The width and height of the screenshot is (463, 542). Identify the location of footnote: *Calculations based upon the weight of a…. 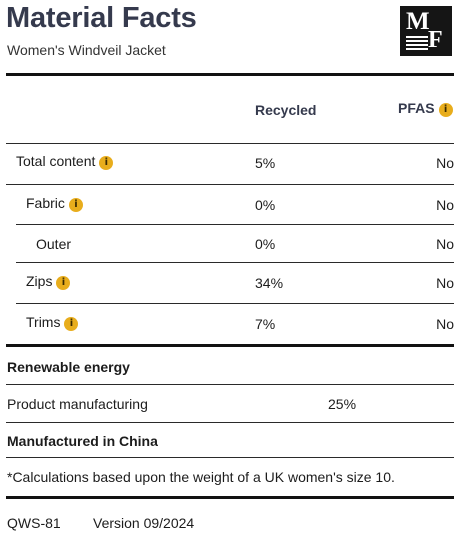
(201, 477).